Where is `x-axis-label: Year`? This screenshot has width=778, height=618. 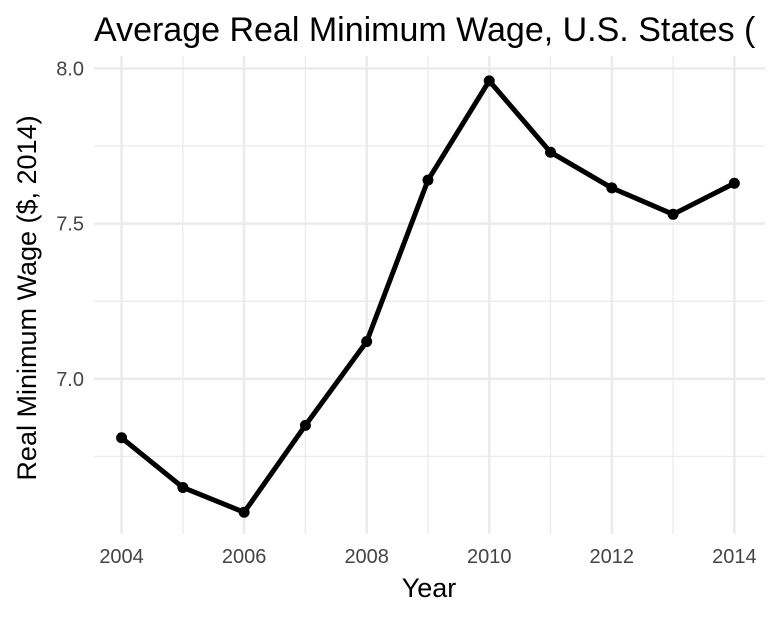
x-axis-label: Year is located at coordinates (429, 588).